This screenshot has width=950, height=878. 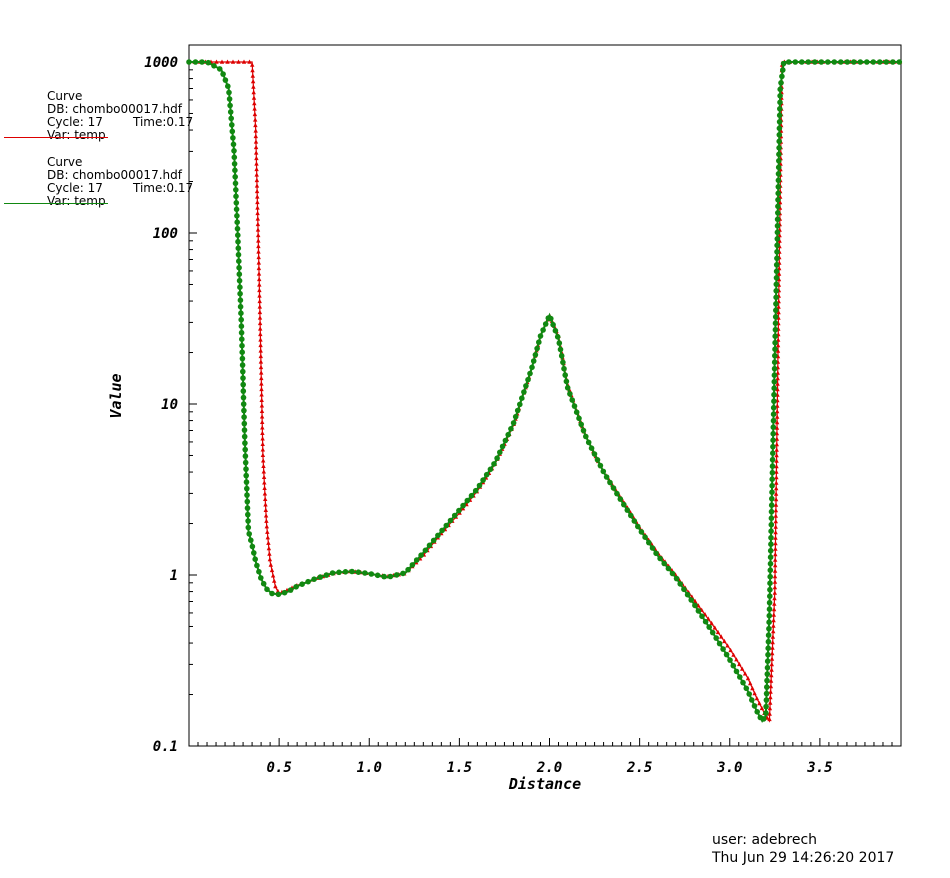 What do you see at coordinates (161, 63) in the screenshot?
I see `y-tick-label: 1000` at bounding box center [161, 63].